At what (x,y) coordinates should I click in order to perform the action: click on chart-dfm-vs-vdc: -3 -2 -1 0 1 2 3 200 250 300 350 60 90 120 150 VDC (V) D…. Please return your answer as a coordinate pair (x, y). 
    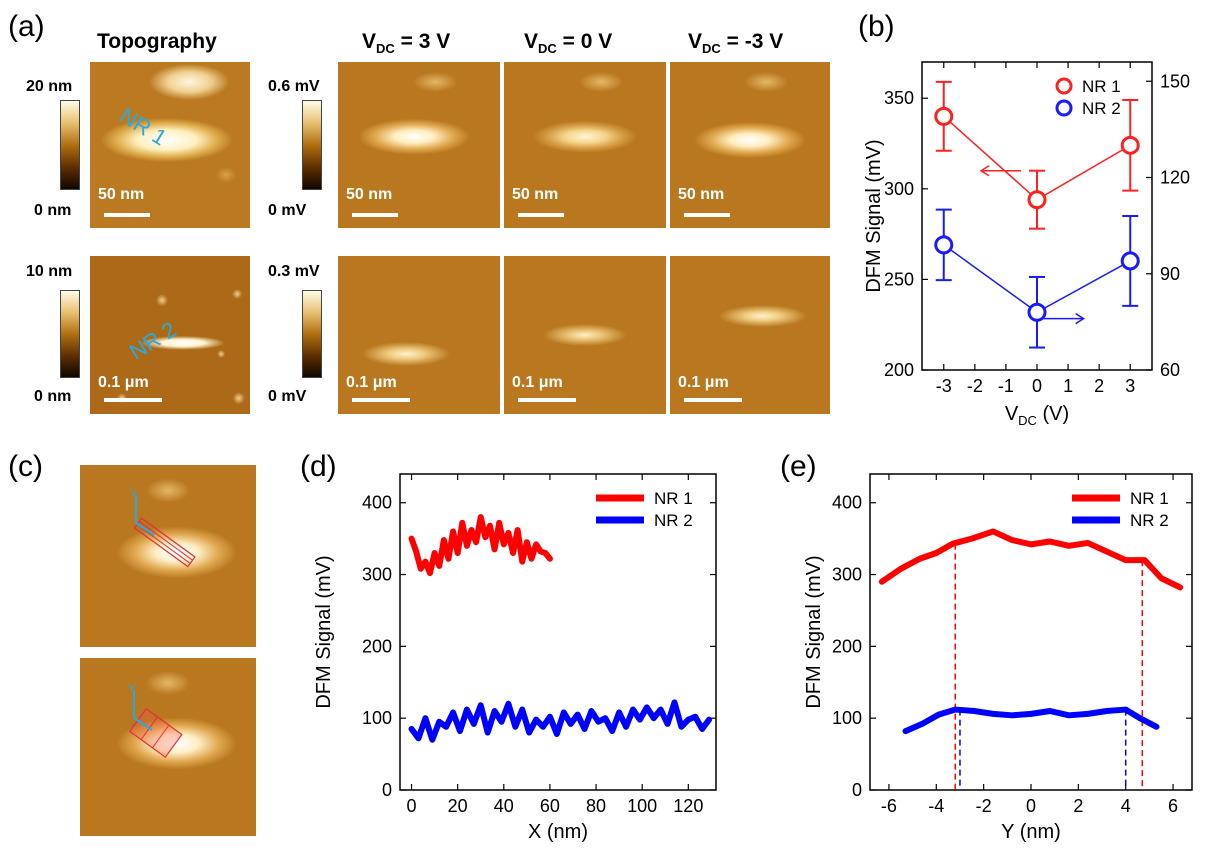
    Looking at the image, I should click on (1026, 244).